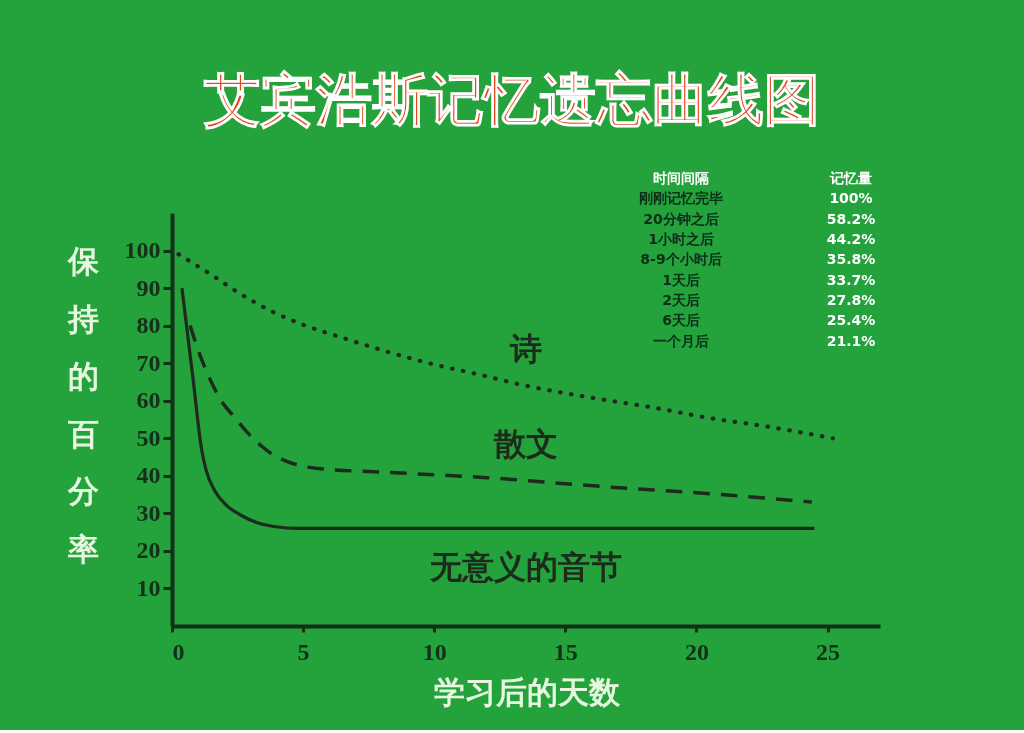 This screenshot has width=1024, height=733. I want to click on category-label: 6天后, so click(681, 320).